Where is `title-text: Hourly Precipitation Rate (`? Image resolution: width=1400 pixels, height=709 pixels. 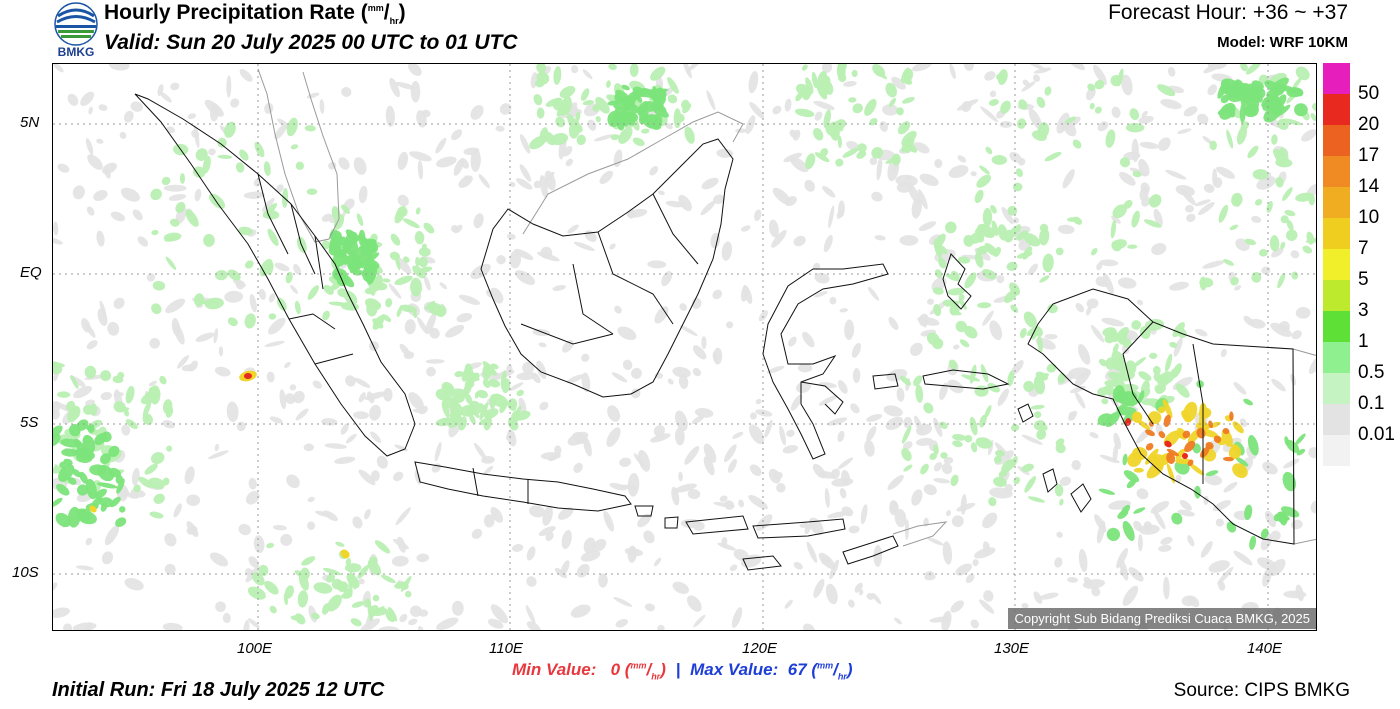
title-text: Hourly Precipitation Rate ( is located at coordinates (236, 12).